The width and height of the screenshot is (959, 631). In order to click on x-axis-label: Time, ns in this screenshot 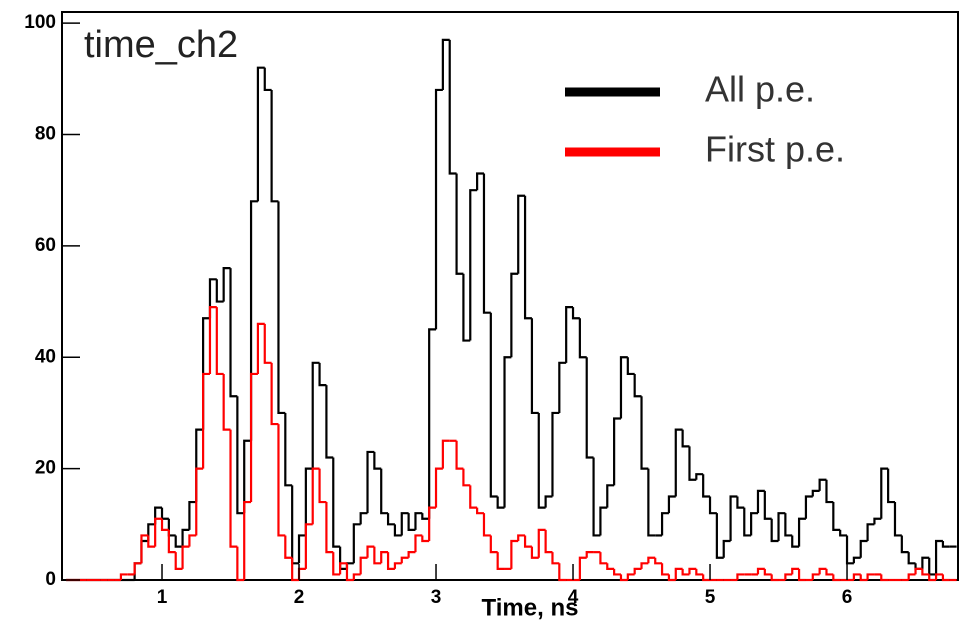, I will do `click(530, 607)`.